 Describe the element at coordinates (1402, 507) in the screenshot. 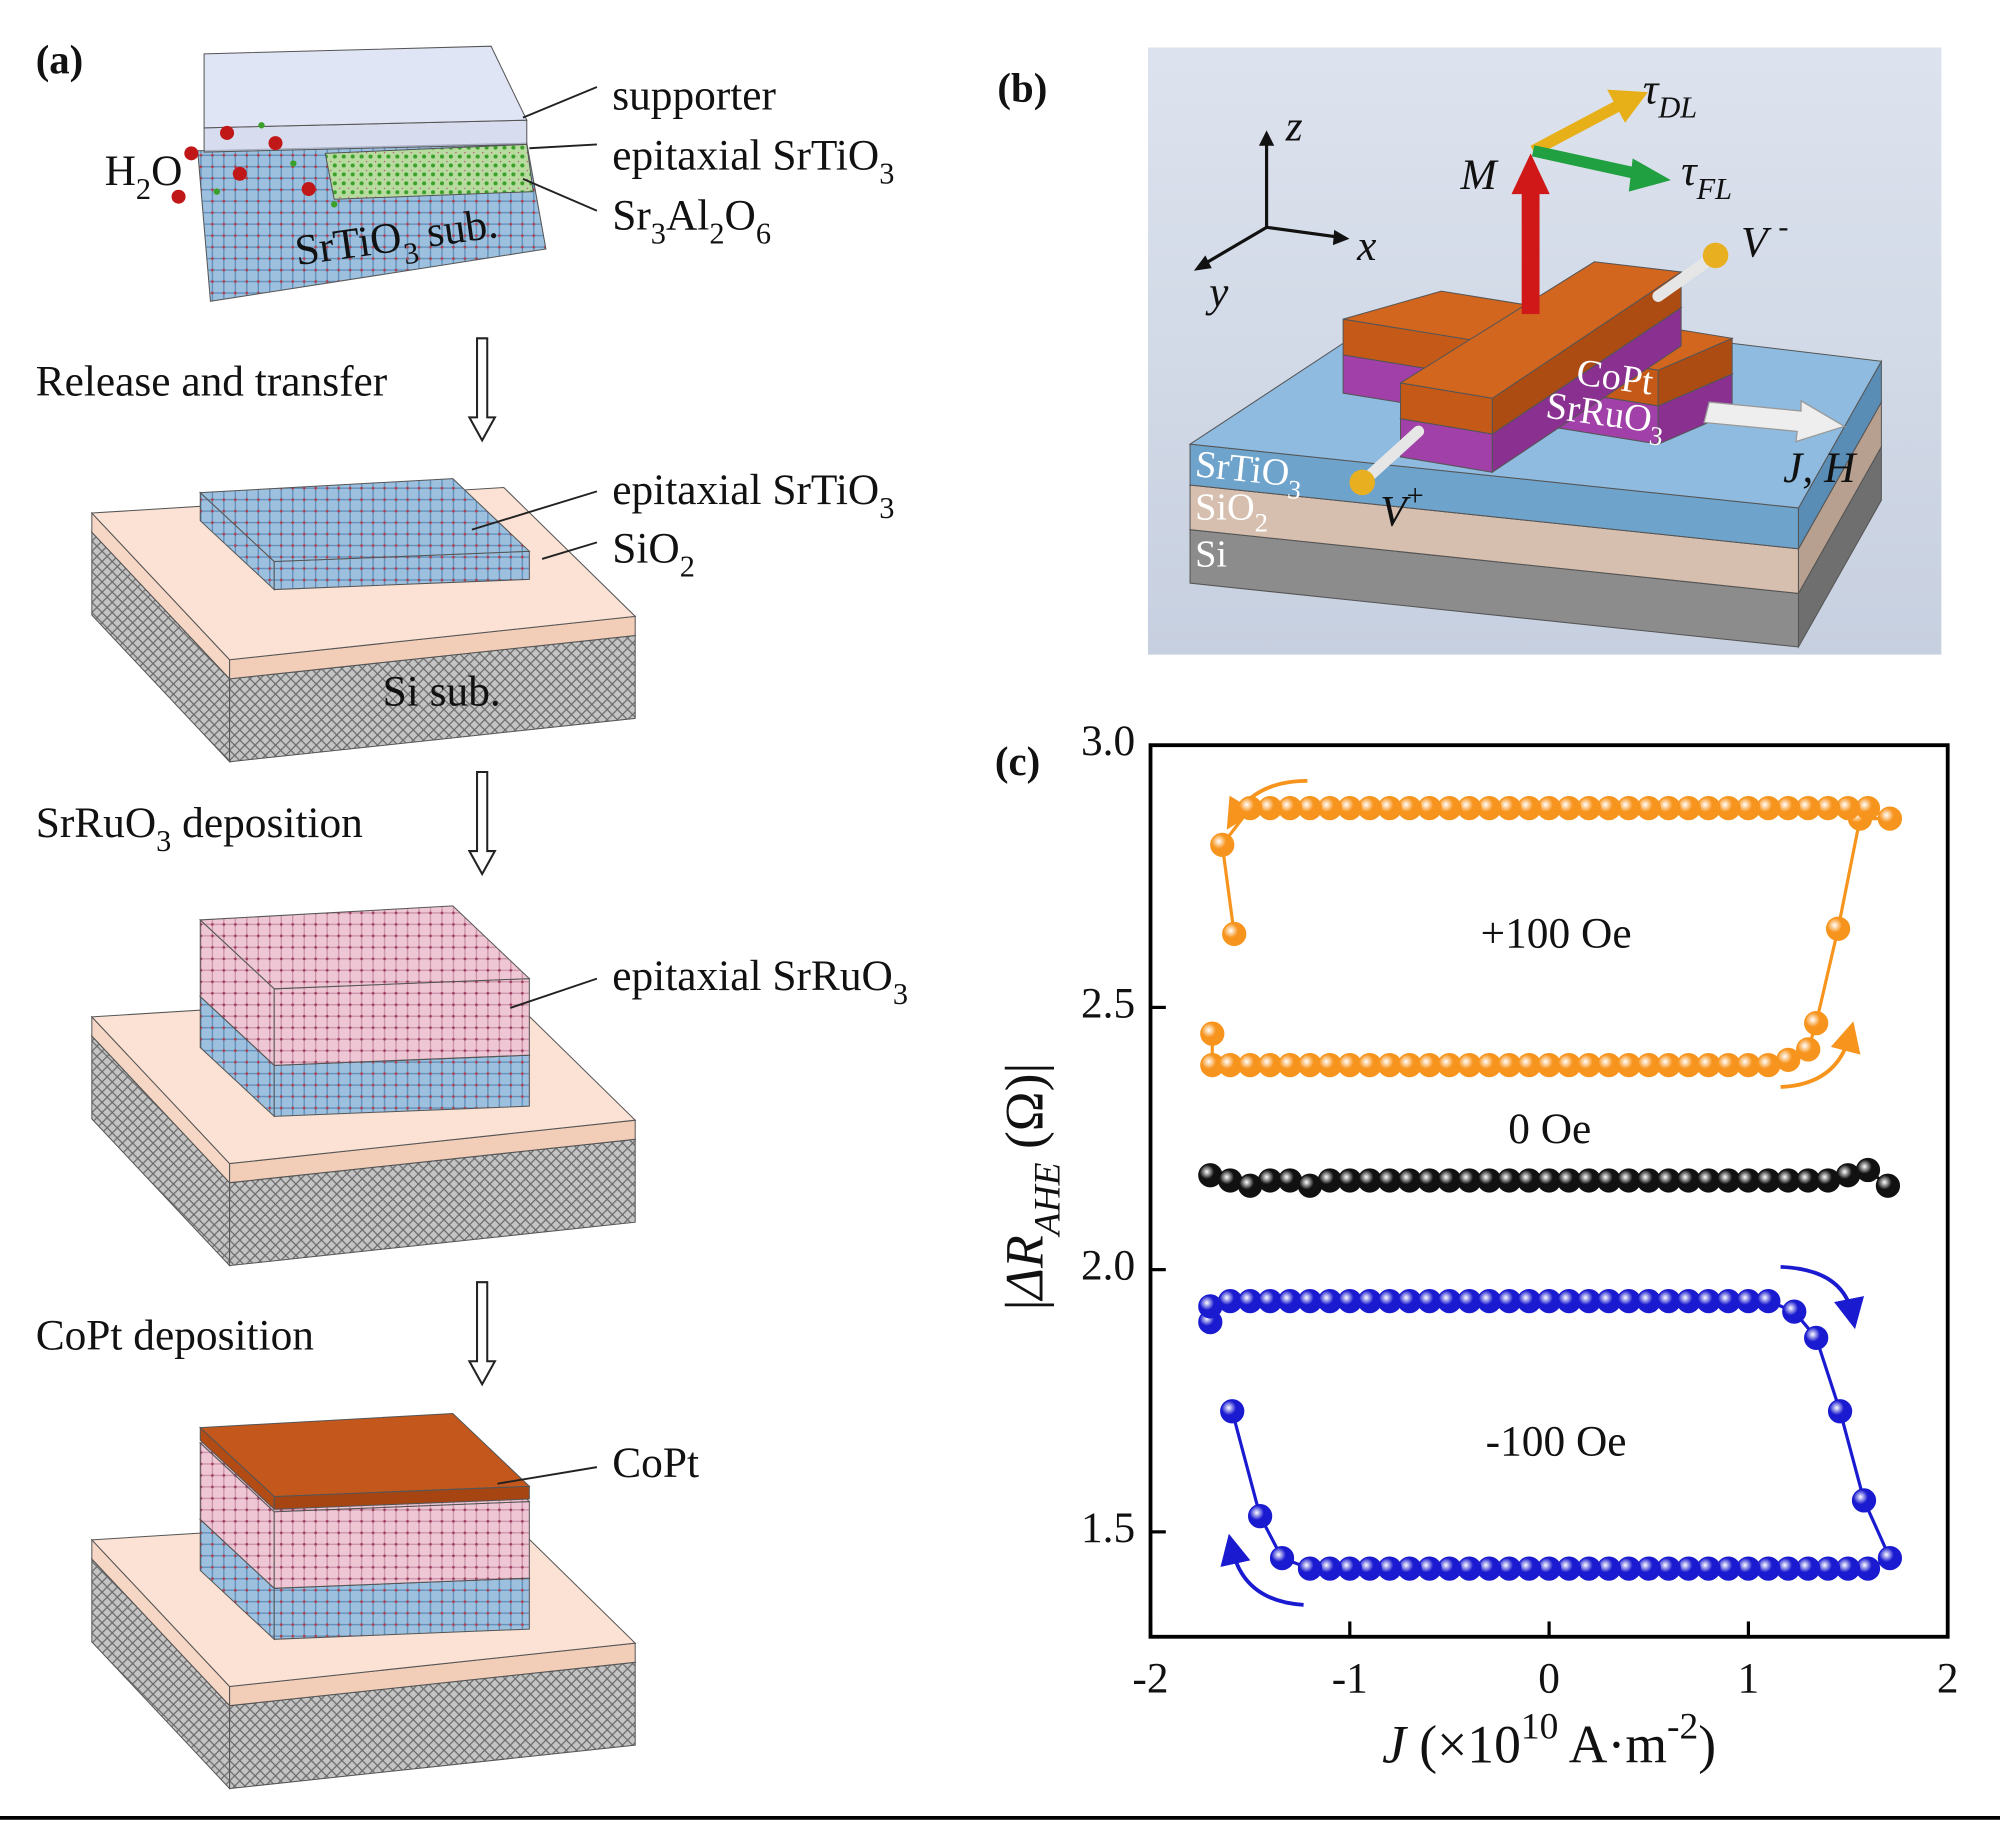

I see `contact-label: V+` at that location.